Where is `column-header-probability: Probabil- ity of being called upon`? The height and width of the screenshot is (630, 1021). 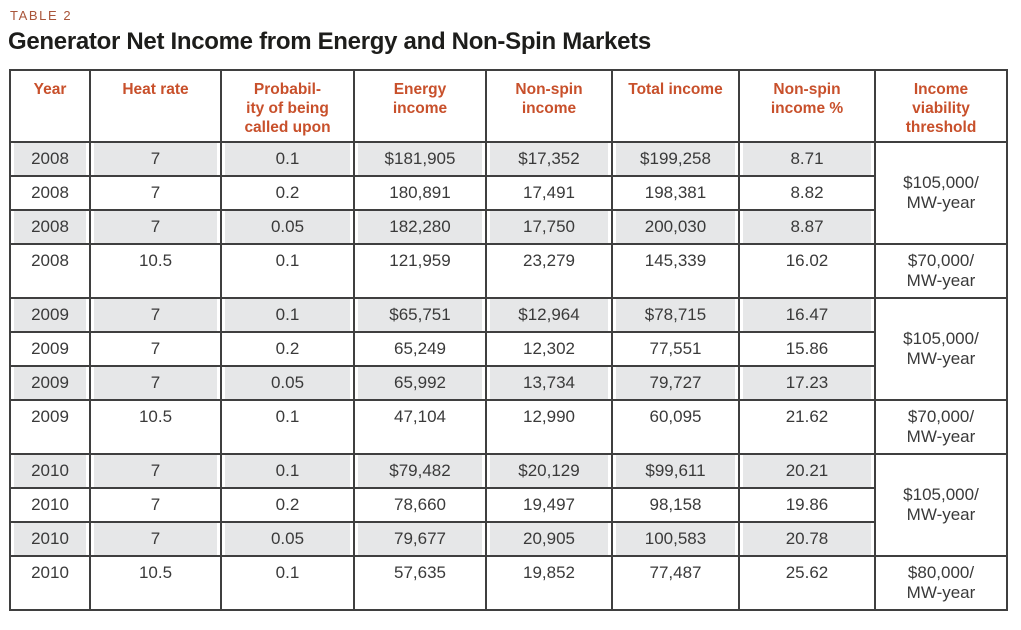 column-header-probability: Probabil- ity of being called upon is located at coordinates (287, 106).